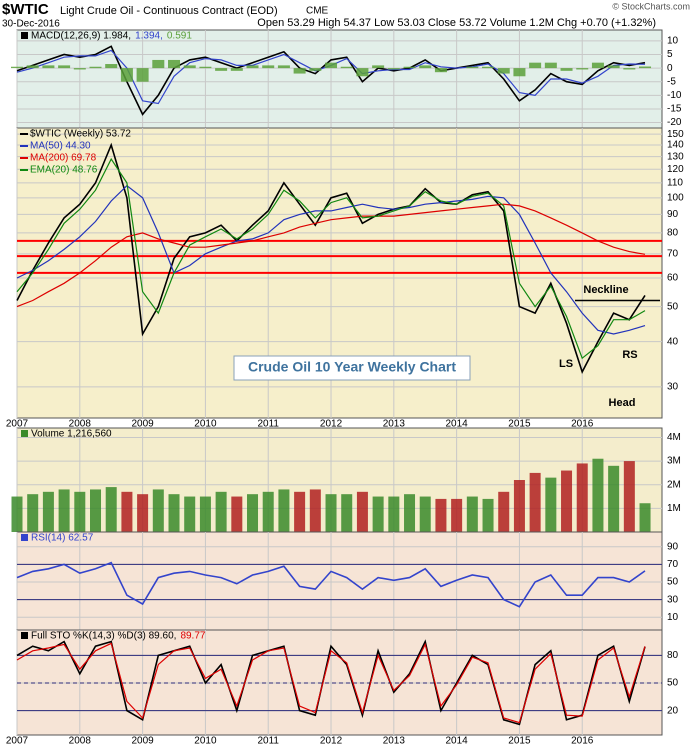 The image size is (700, 748). I want to click on annotation-box, so click(352, 368).